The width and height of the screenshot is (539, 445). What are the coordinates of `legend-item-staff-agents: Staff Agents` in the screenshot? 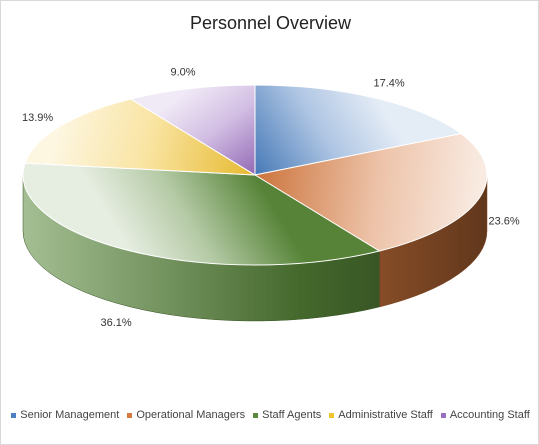 It's located at (287, 415).